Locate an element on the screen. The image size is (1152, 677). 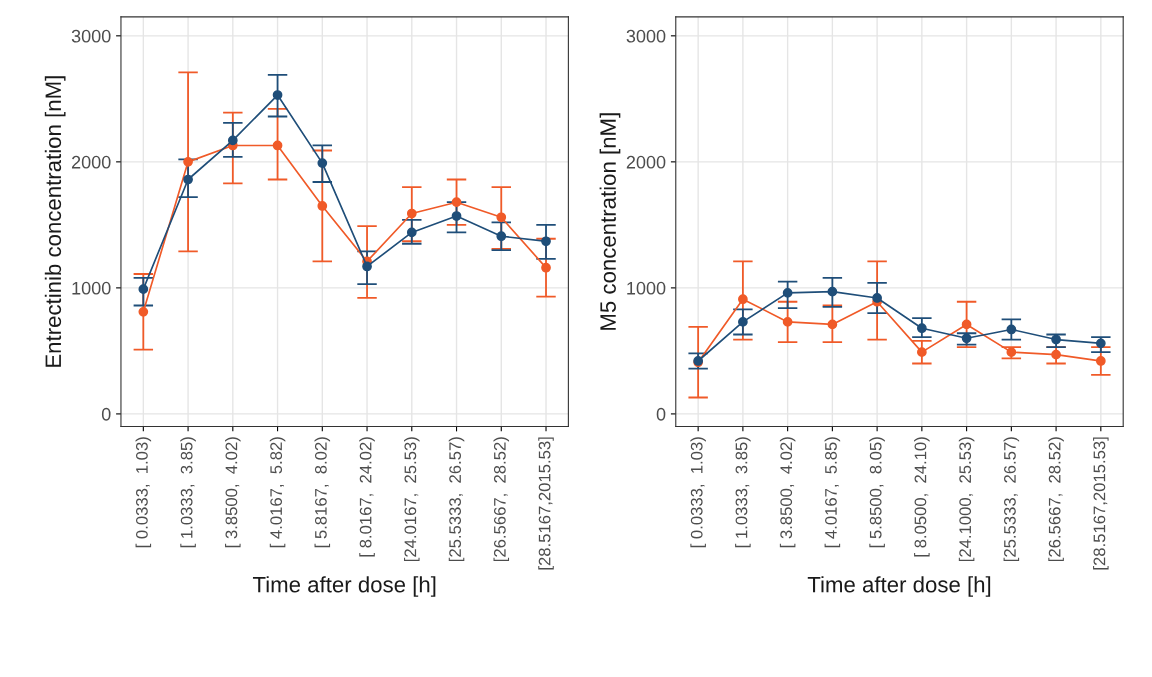
x-tick-label: [ 4.0167, 5.85) is located at coordinates (832, 492).